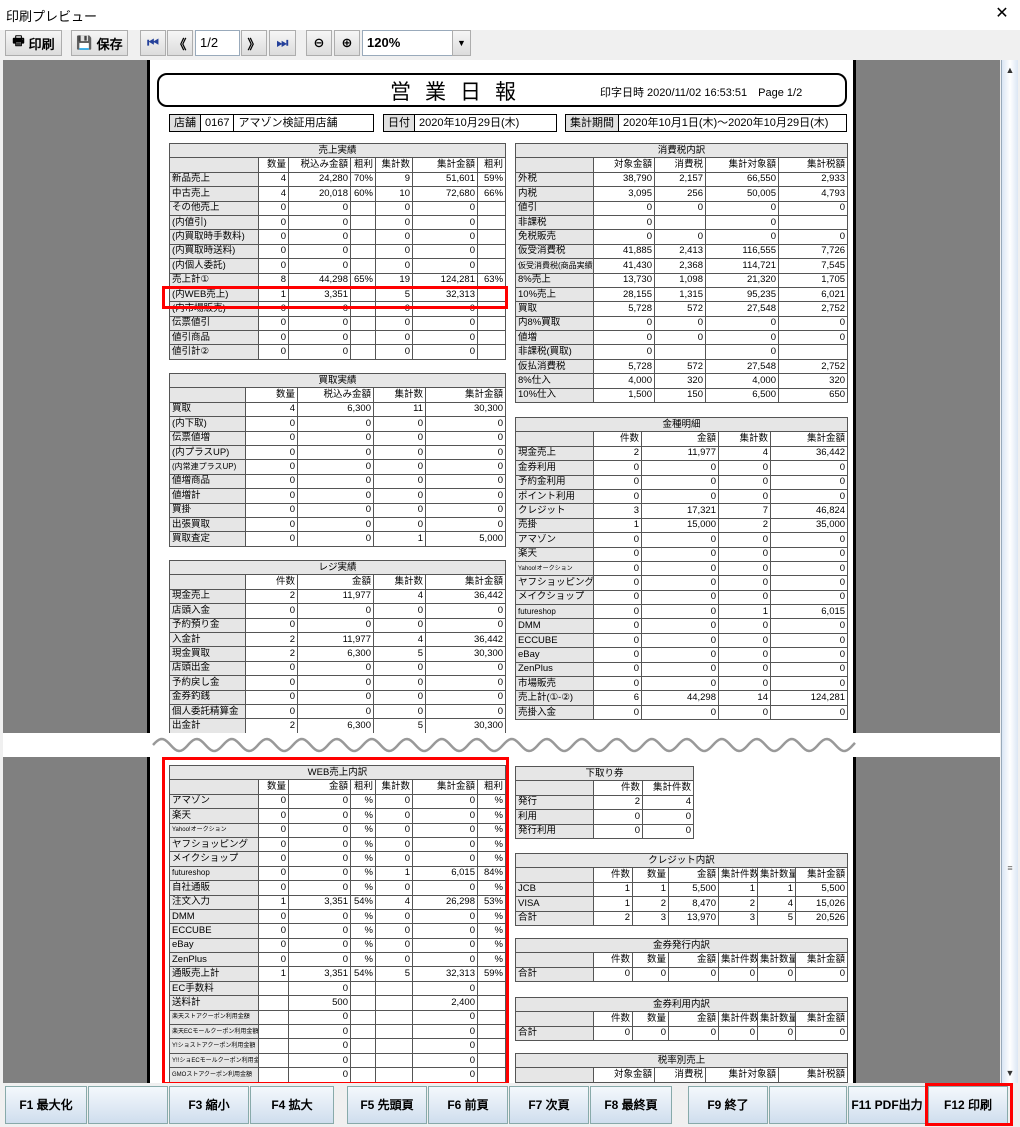  Describe the element at coordinates (99, 43) in the screenshot. I see `save-button: 💾 保存` at that location.